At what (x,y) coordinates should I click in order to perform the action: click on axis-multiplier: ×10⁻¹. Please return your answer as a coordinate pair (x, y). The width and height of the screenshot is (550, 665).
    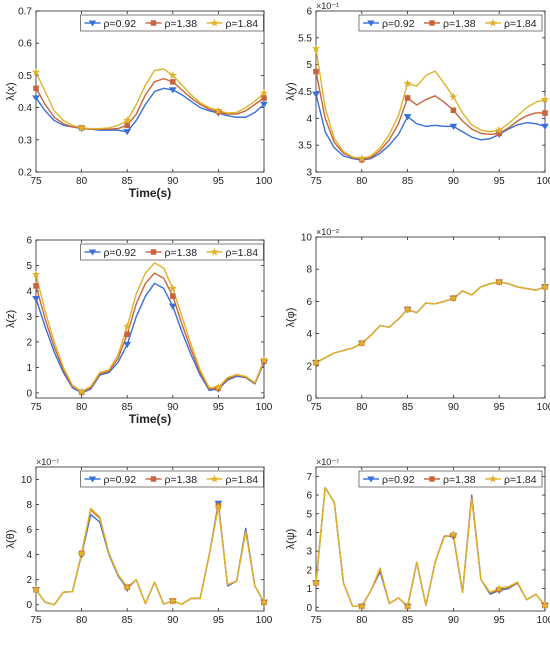
    Looking at the image, I should click on (327, 6).